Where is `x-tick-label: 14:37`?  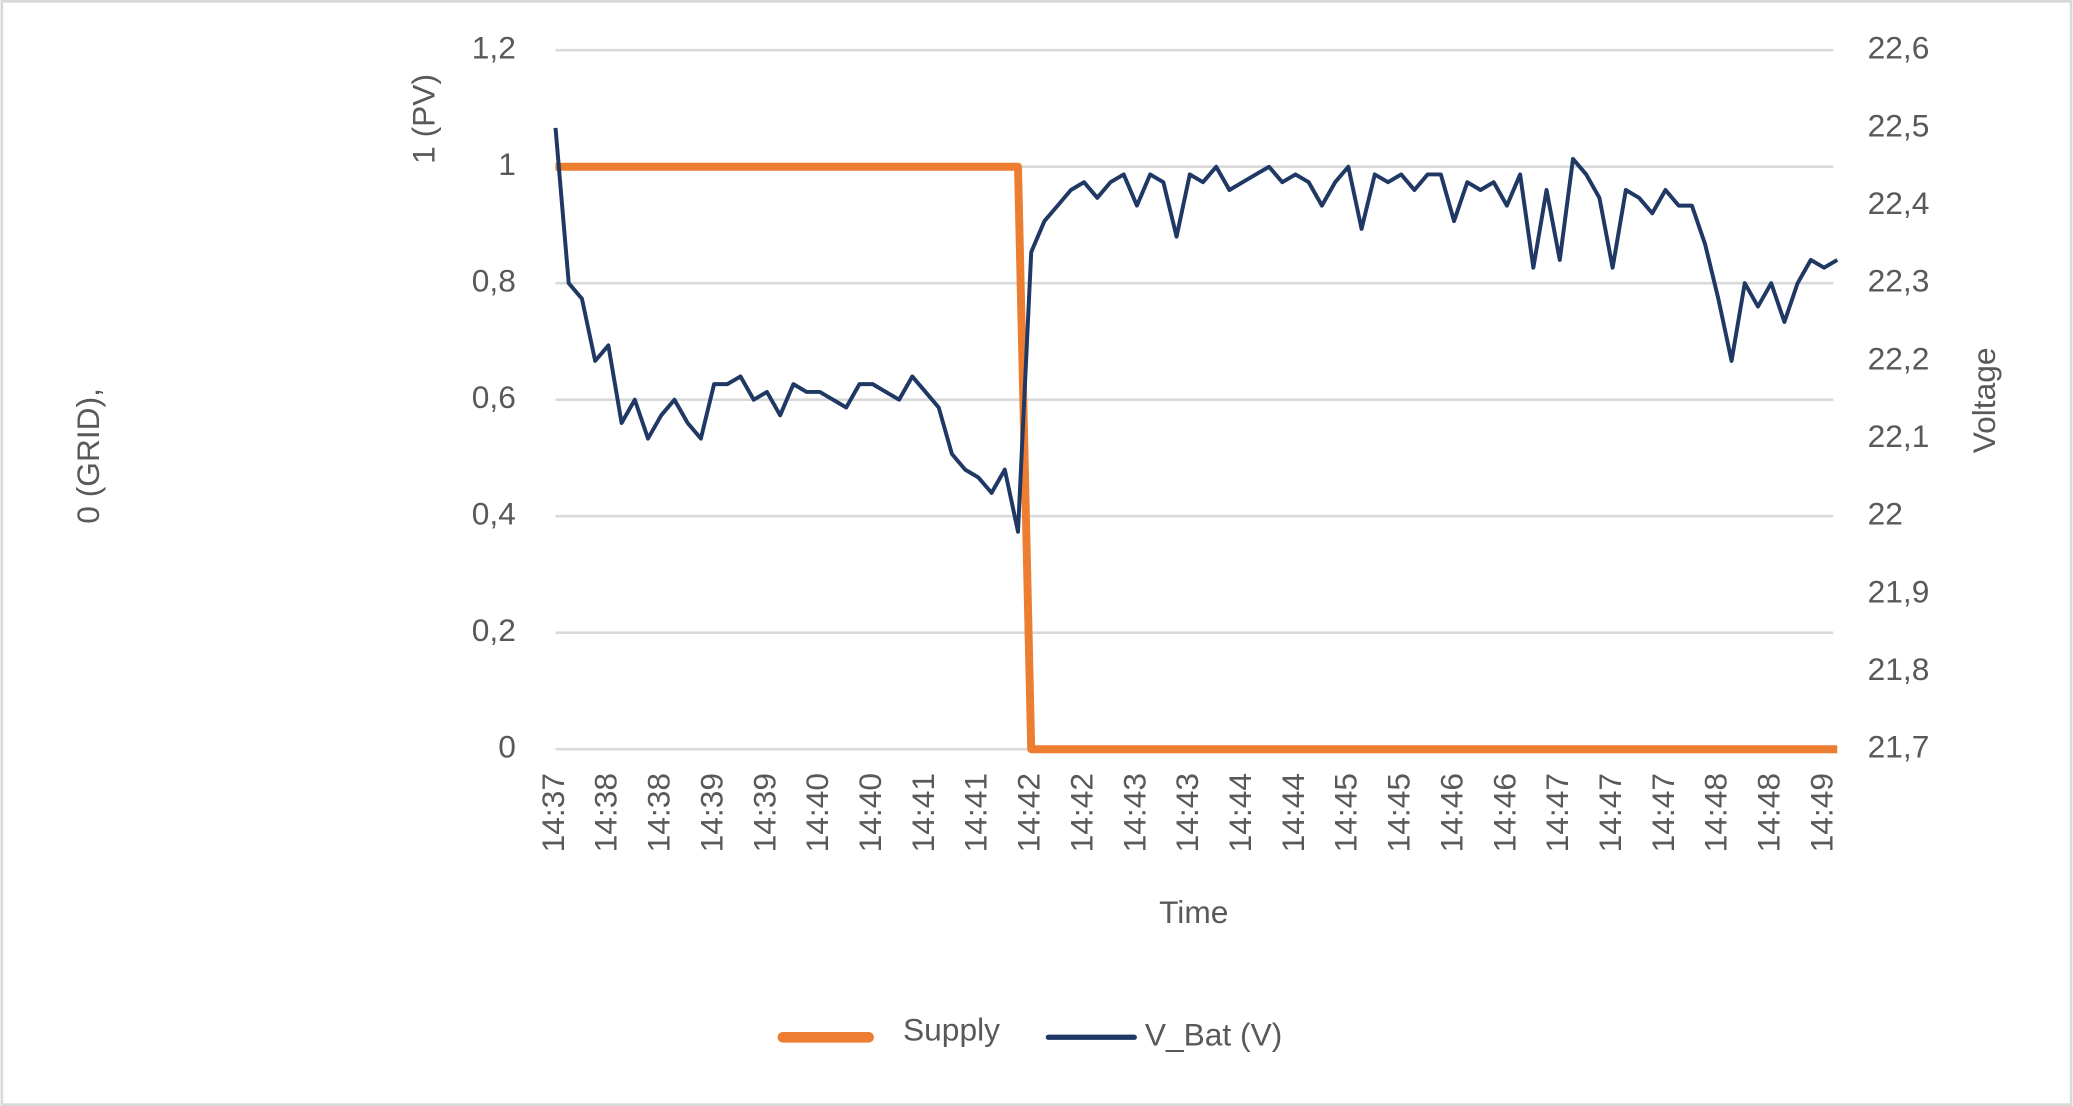
x-tick-label: 14:37 is located at coordinates (553, 812).